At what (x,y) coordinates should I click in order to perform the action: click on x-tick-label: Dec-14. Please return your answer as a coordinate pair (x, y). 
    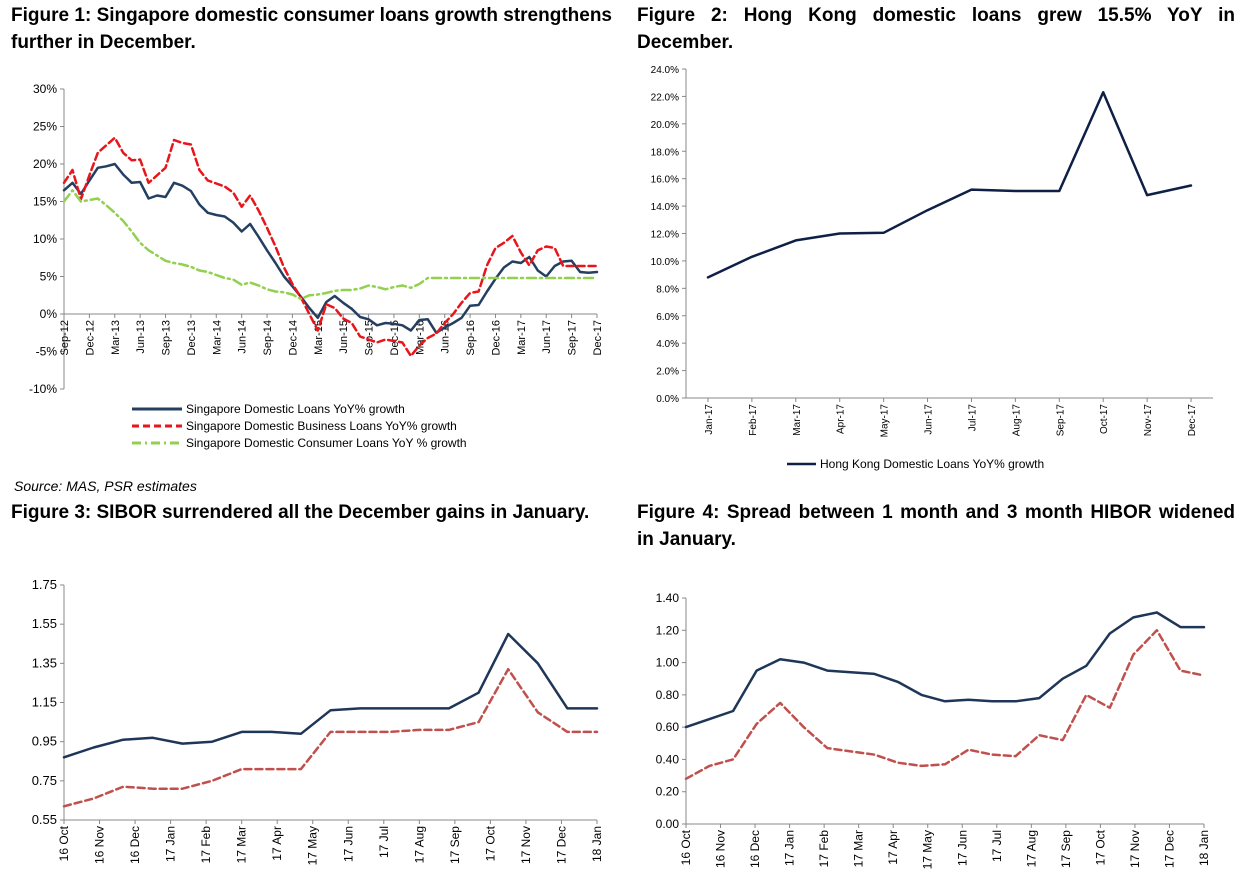
    Looking at the image, I should click on (293, 337).